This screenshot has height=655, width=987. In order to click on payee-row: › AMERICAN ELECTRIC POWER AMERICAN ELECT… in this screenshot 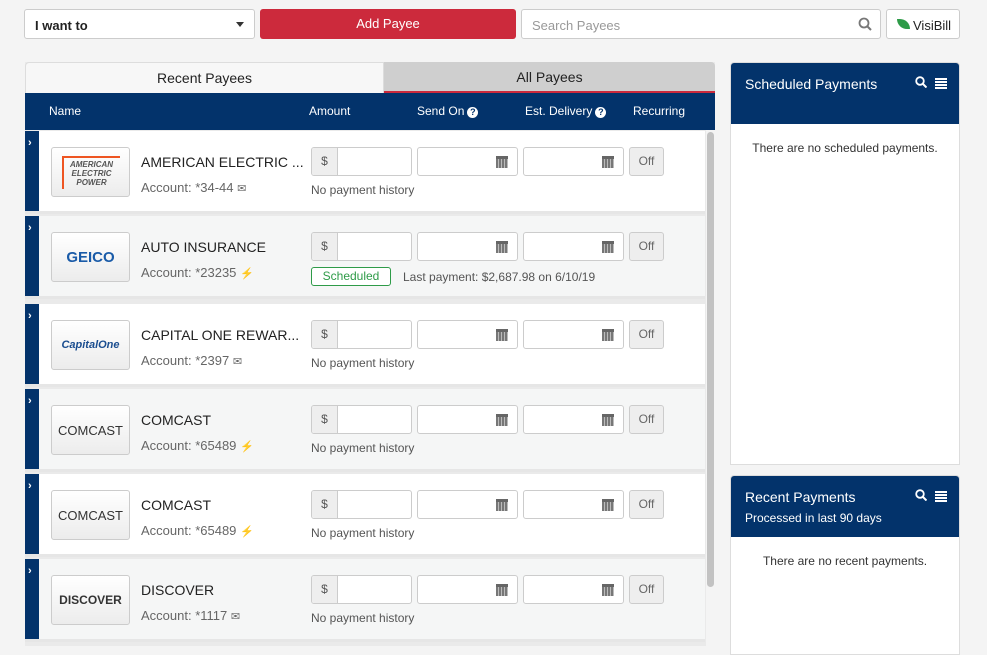, I will do `click(365, 172)`.